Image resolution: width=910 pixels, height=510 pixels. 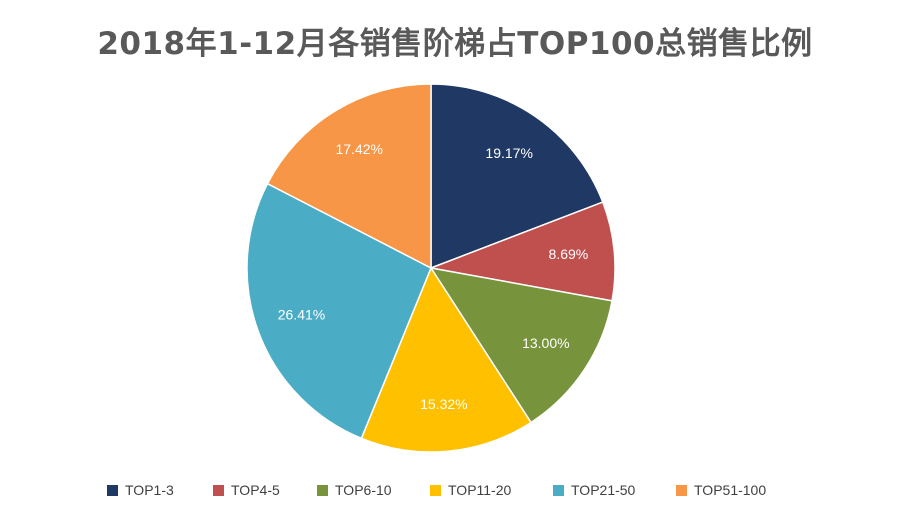 I want to click on legend-item-top51-100: TOP51-100, so click(x=721, y=490).